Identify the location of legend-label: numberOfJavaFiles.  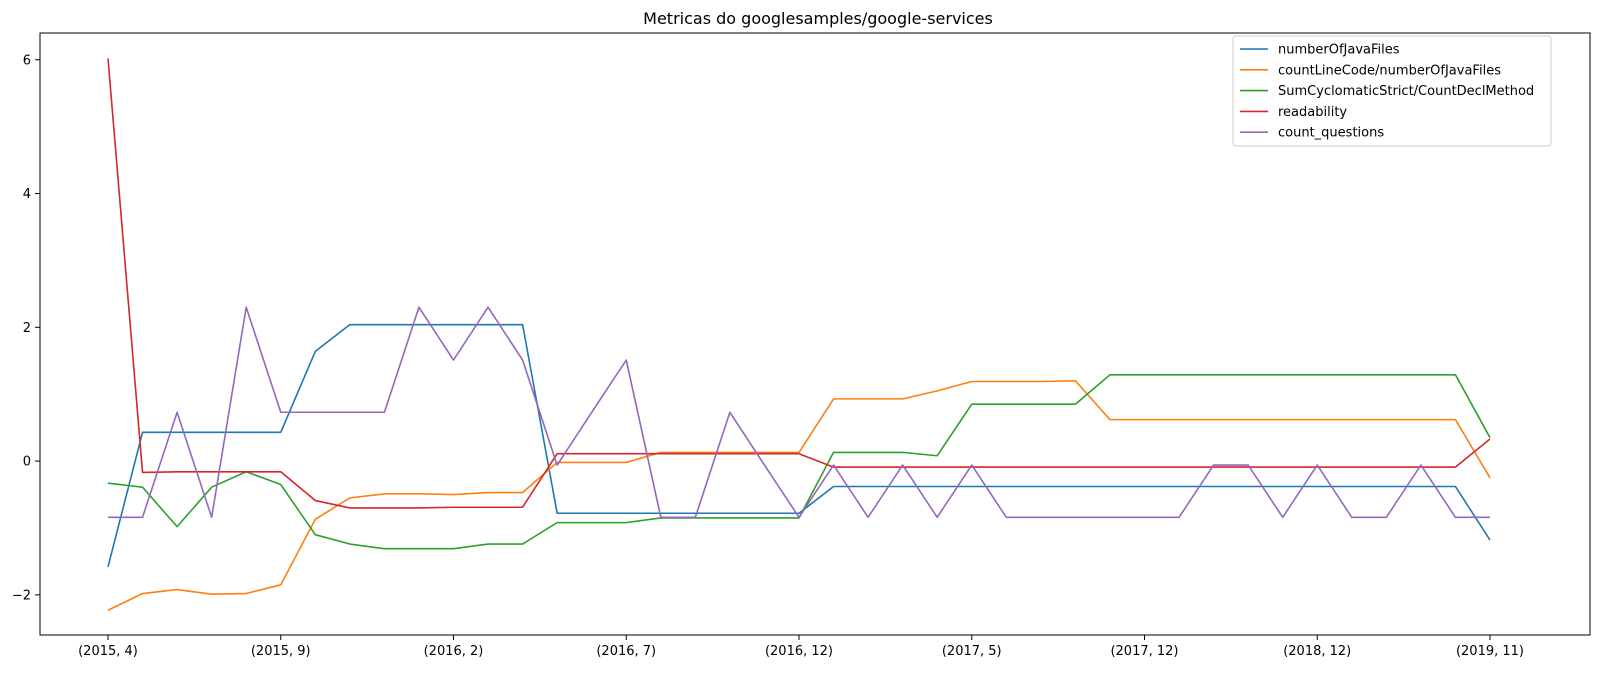
(1339, 50).